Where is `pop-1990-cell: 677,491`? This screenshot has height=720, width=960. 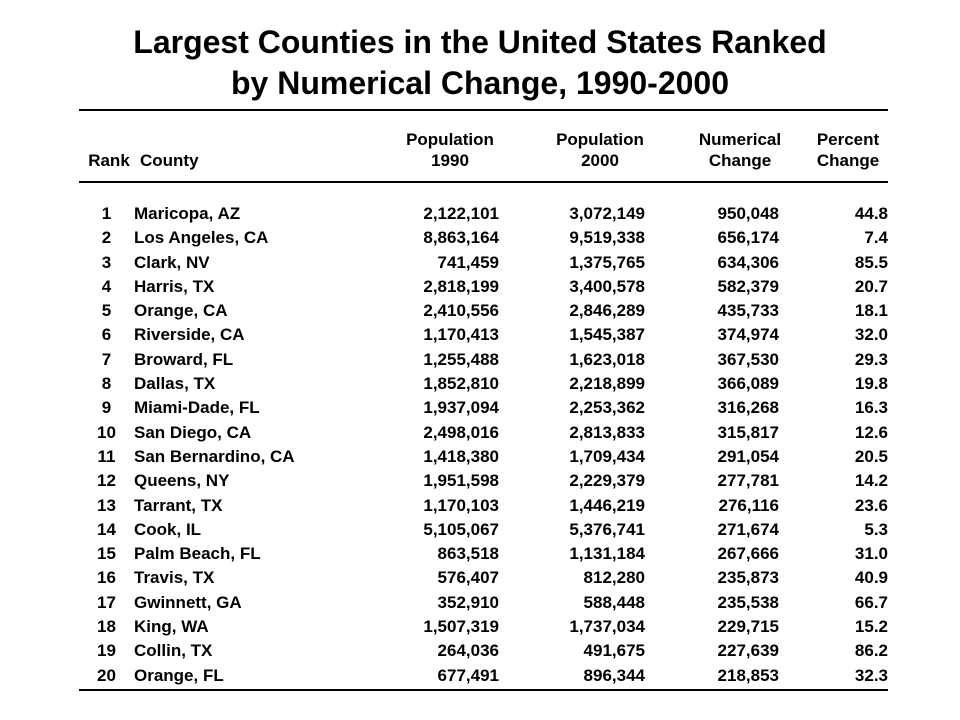 pop-1990-cell: 677,491 is located at coordinates (468, 675).